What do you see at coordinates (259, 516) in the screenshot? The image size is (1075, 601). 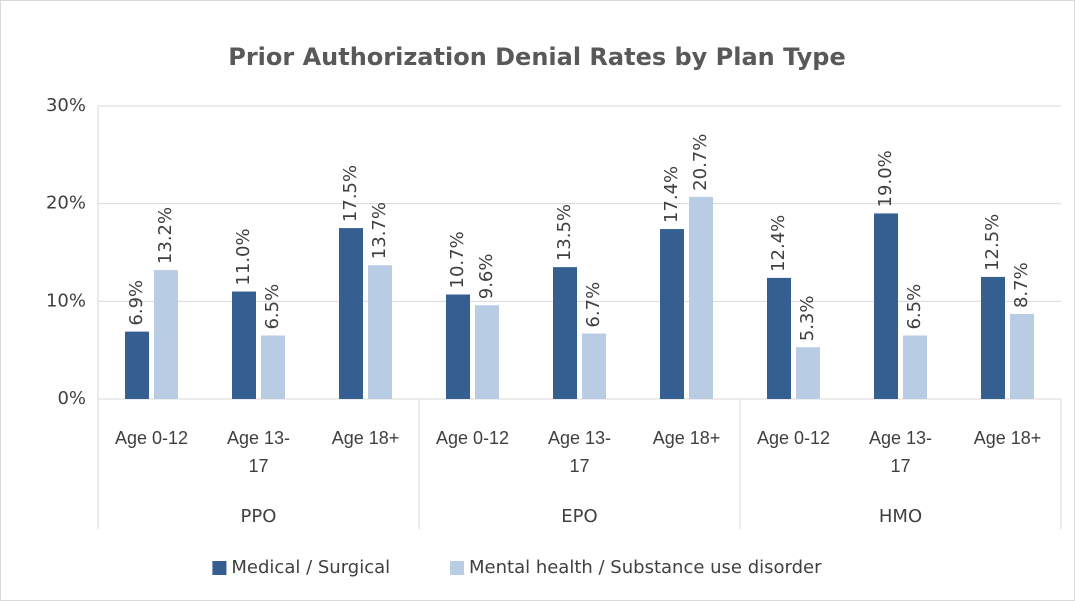 I see `group-label: PPO` at bounding box center [259, 516].